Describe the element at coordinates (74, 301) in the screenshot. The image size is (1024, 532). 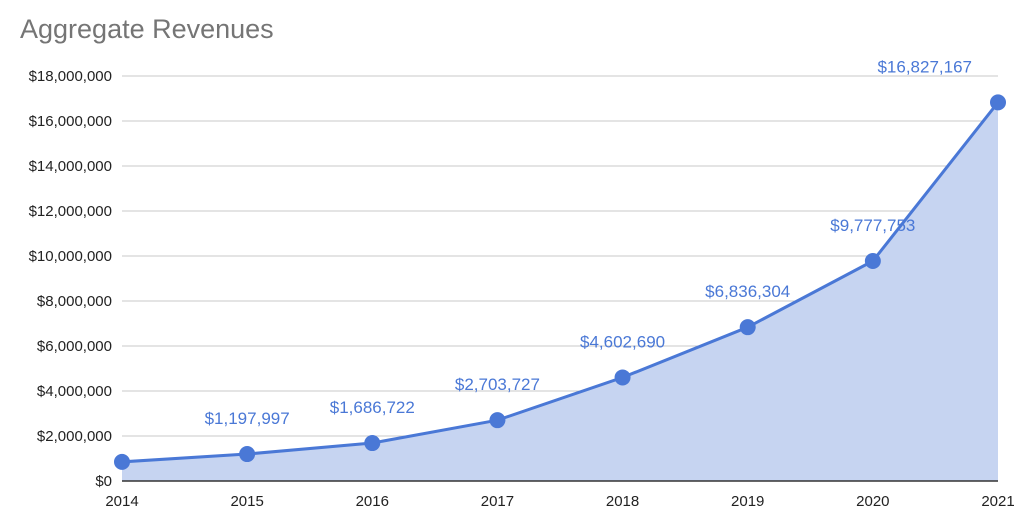
I see `y-tick-label: $8,000,000` at that location.